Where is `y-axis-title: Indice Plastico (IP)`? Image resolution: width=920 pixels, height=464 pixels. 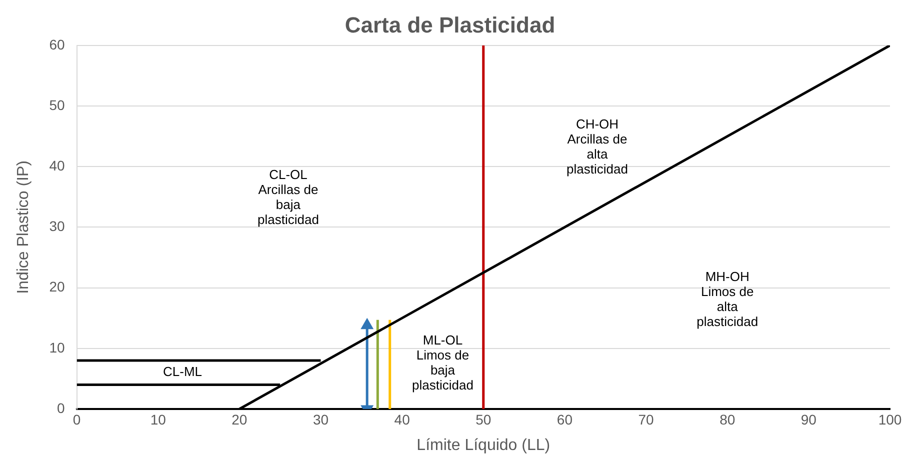
y-axis-title: Indice Plastico (IP) is located at coordinates (23, 227).